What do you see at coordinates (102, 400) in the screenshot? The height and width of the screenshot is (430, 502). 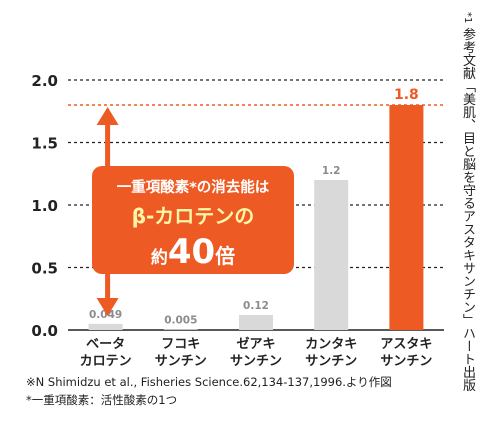 I see `definition-footnote: *一重項酸素：活性酸素の1つ` at bounding box center [102, 400].